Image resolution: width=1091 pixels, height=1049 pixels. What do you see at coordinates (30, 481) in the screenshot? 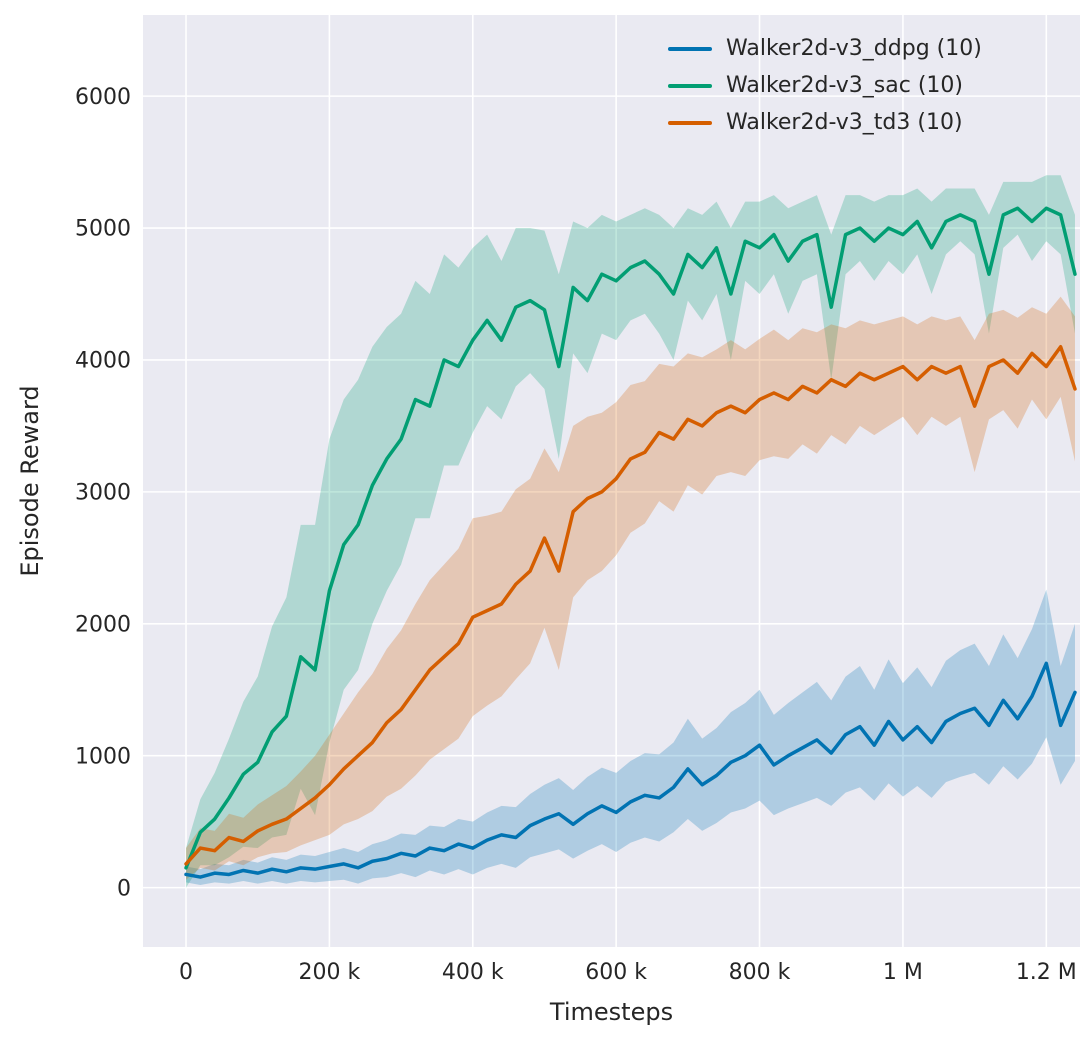
I see `y-axis-label: Episode Reward` at bounding box center [30, 481].